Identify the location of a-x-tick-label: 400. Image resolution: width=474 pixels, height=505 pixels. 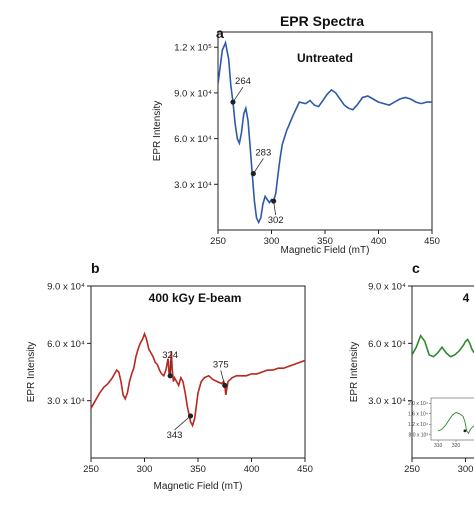
(379, 241).